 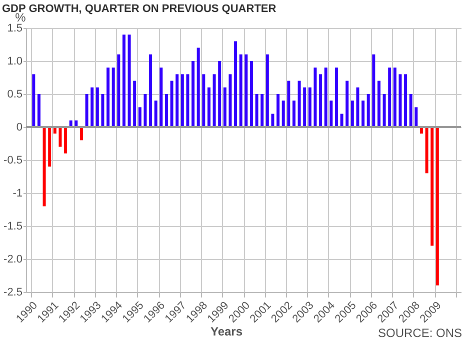 I want to click on source-note: SOURCE: ONS, so click(x=420, y=333).